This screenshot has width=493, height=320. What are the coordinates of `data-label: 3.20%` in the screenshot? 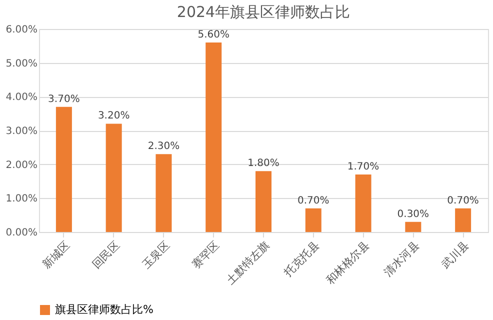 It's located at (114, 116).